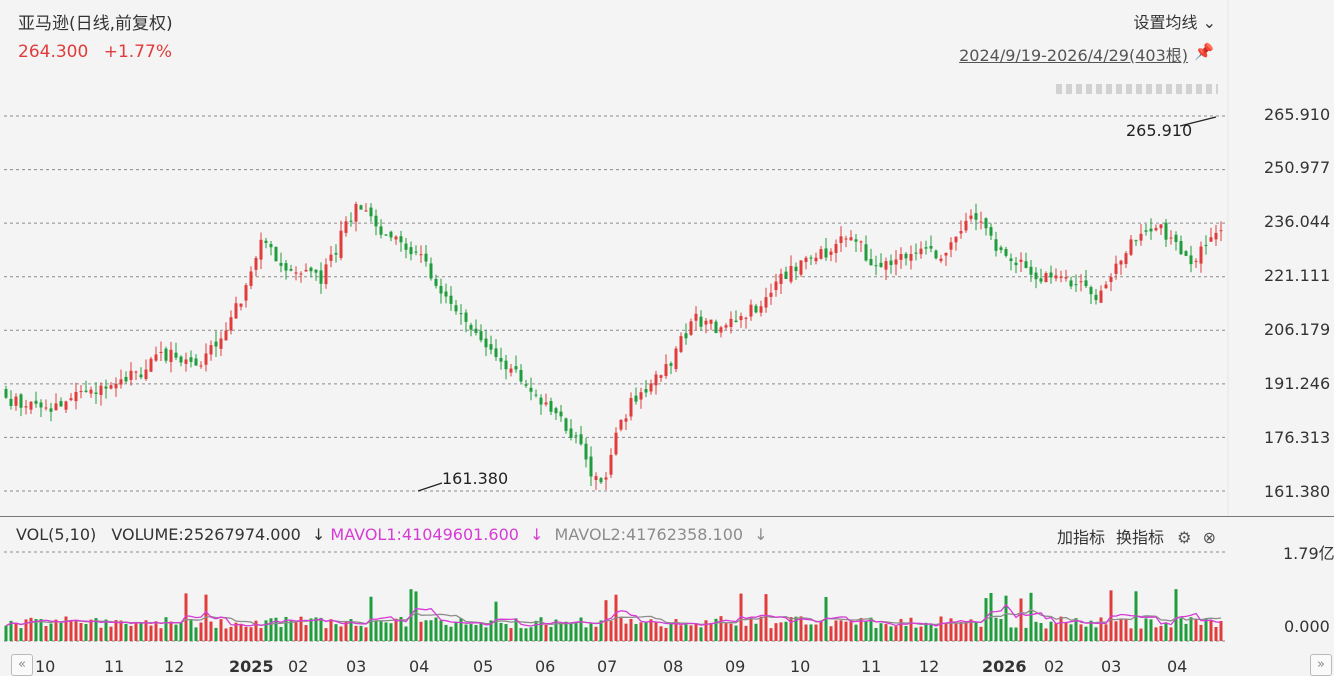 The image size is (1334, 676). I want to click on gear-icon: ⚙, so click(1184, 537).